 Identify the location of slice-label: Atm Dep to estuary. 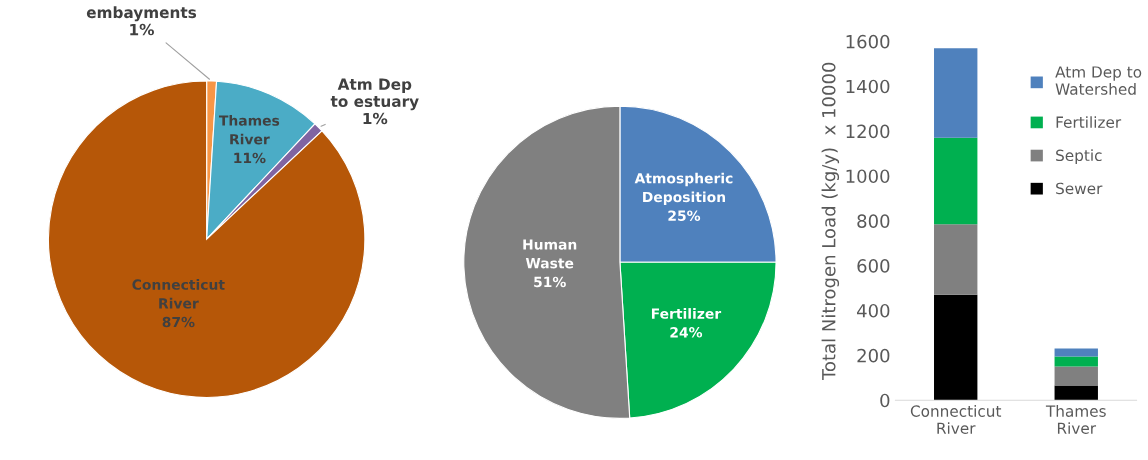
(374, 94).